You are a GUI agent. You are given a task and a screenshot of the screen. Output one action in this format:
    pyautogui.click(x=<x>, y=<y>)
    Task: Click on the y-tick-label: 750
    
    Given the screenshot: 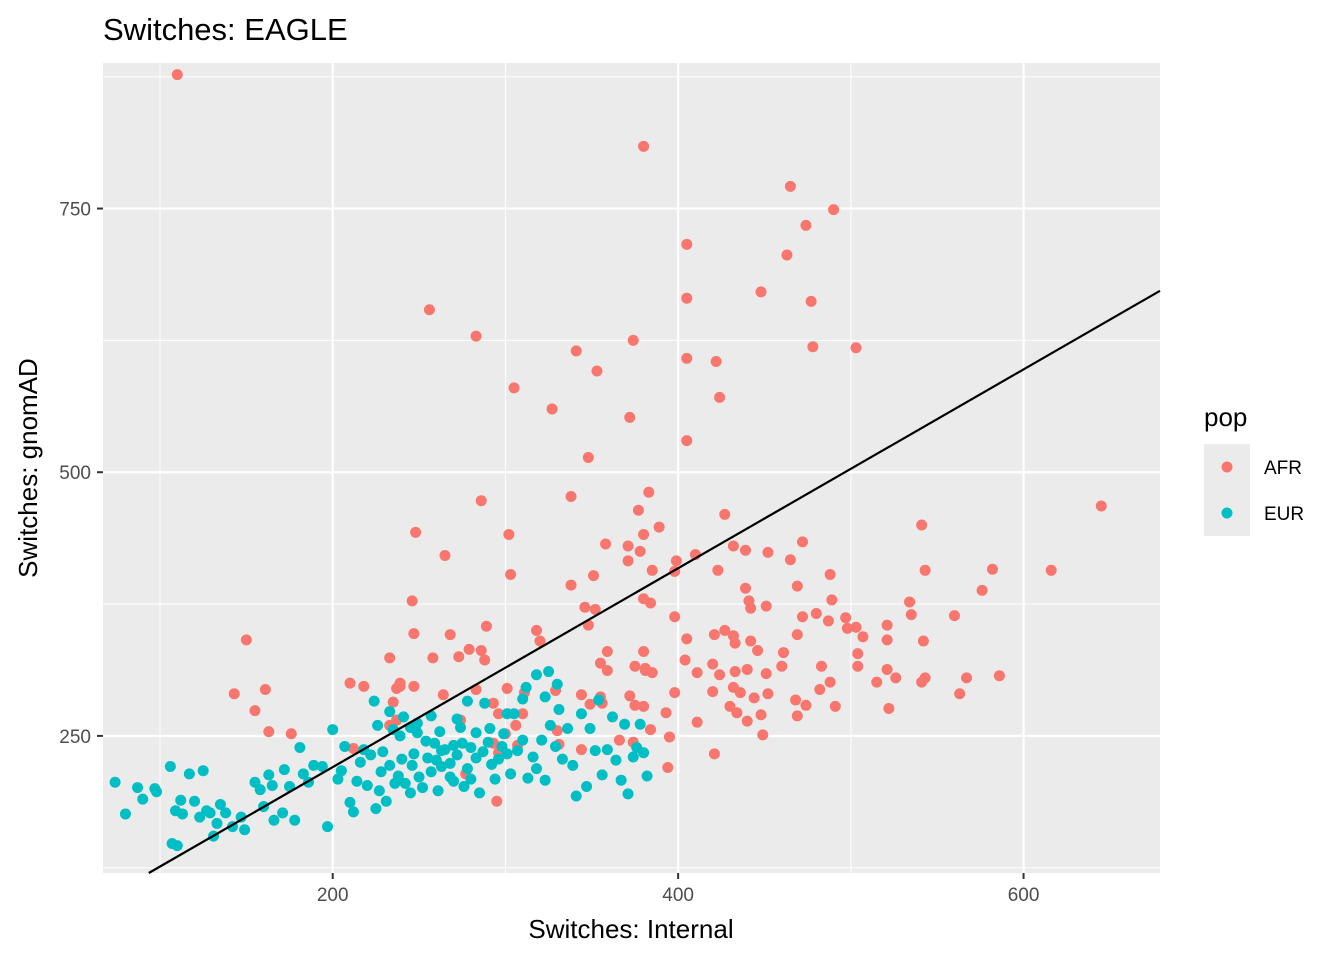 What is the action you would take?
    pyautogui.click(x=75, y=210)
    